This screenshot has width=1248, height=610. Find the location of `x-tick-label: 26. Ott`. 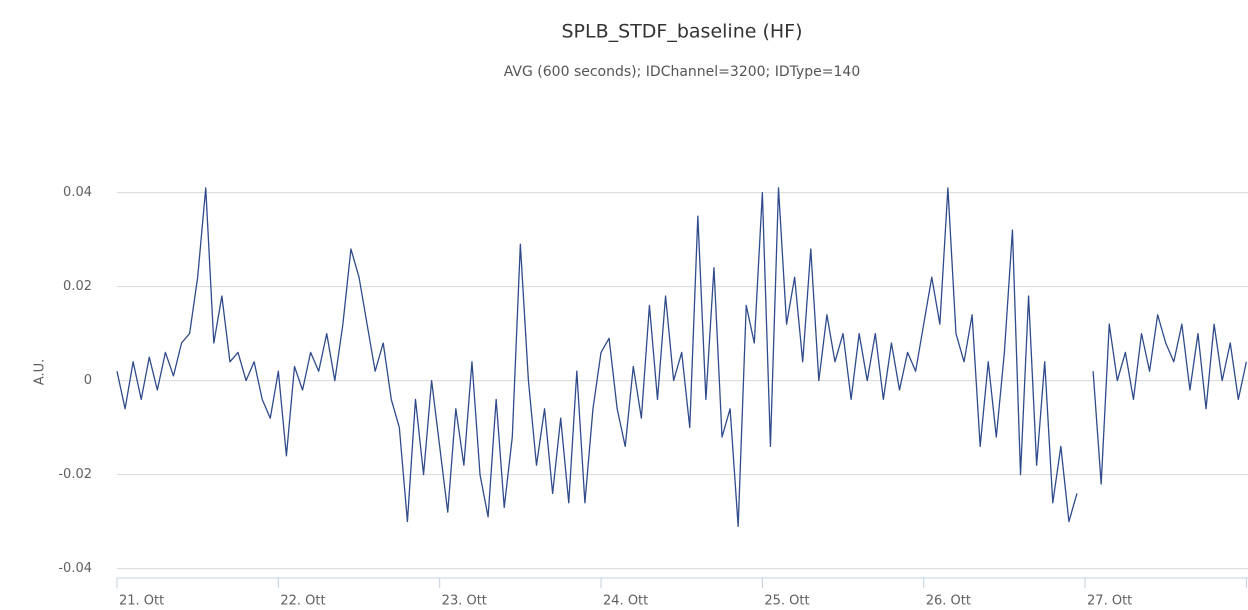

x-tick-label: 26. Ott is located at coordinates (948, 601).